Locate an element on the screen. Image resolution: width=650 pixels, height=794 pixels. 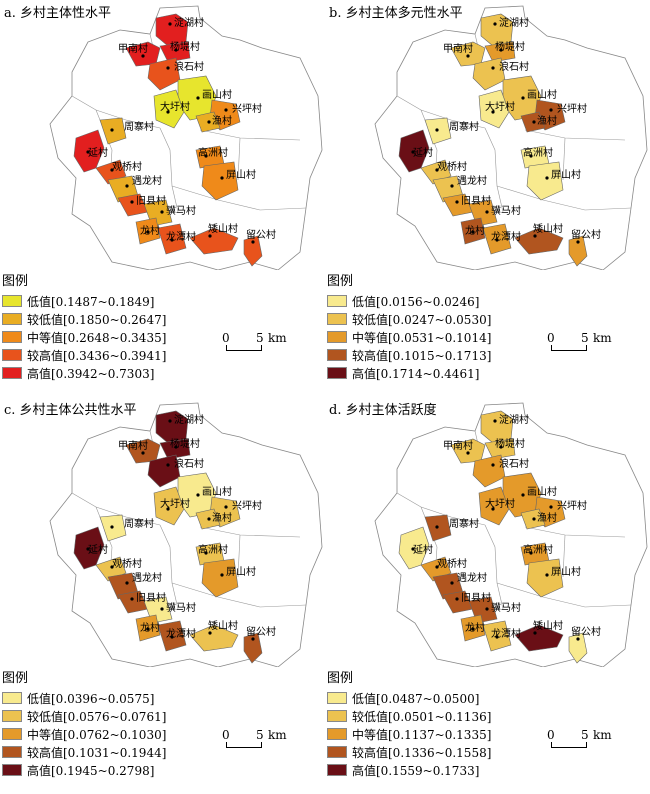
village-label: 甲南村 is located at coordinates (458, 445).